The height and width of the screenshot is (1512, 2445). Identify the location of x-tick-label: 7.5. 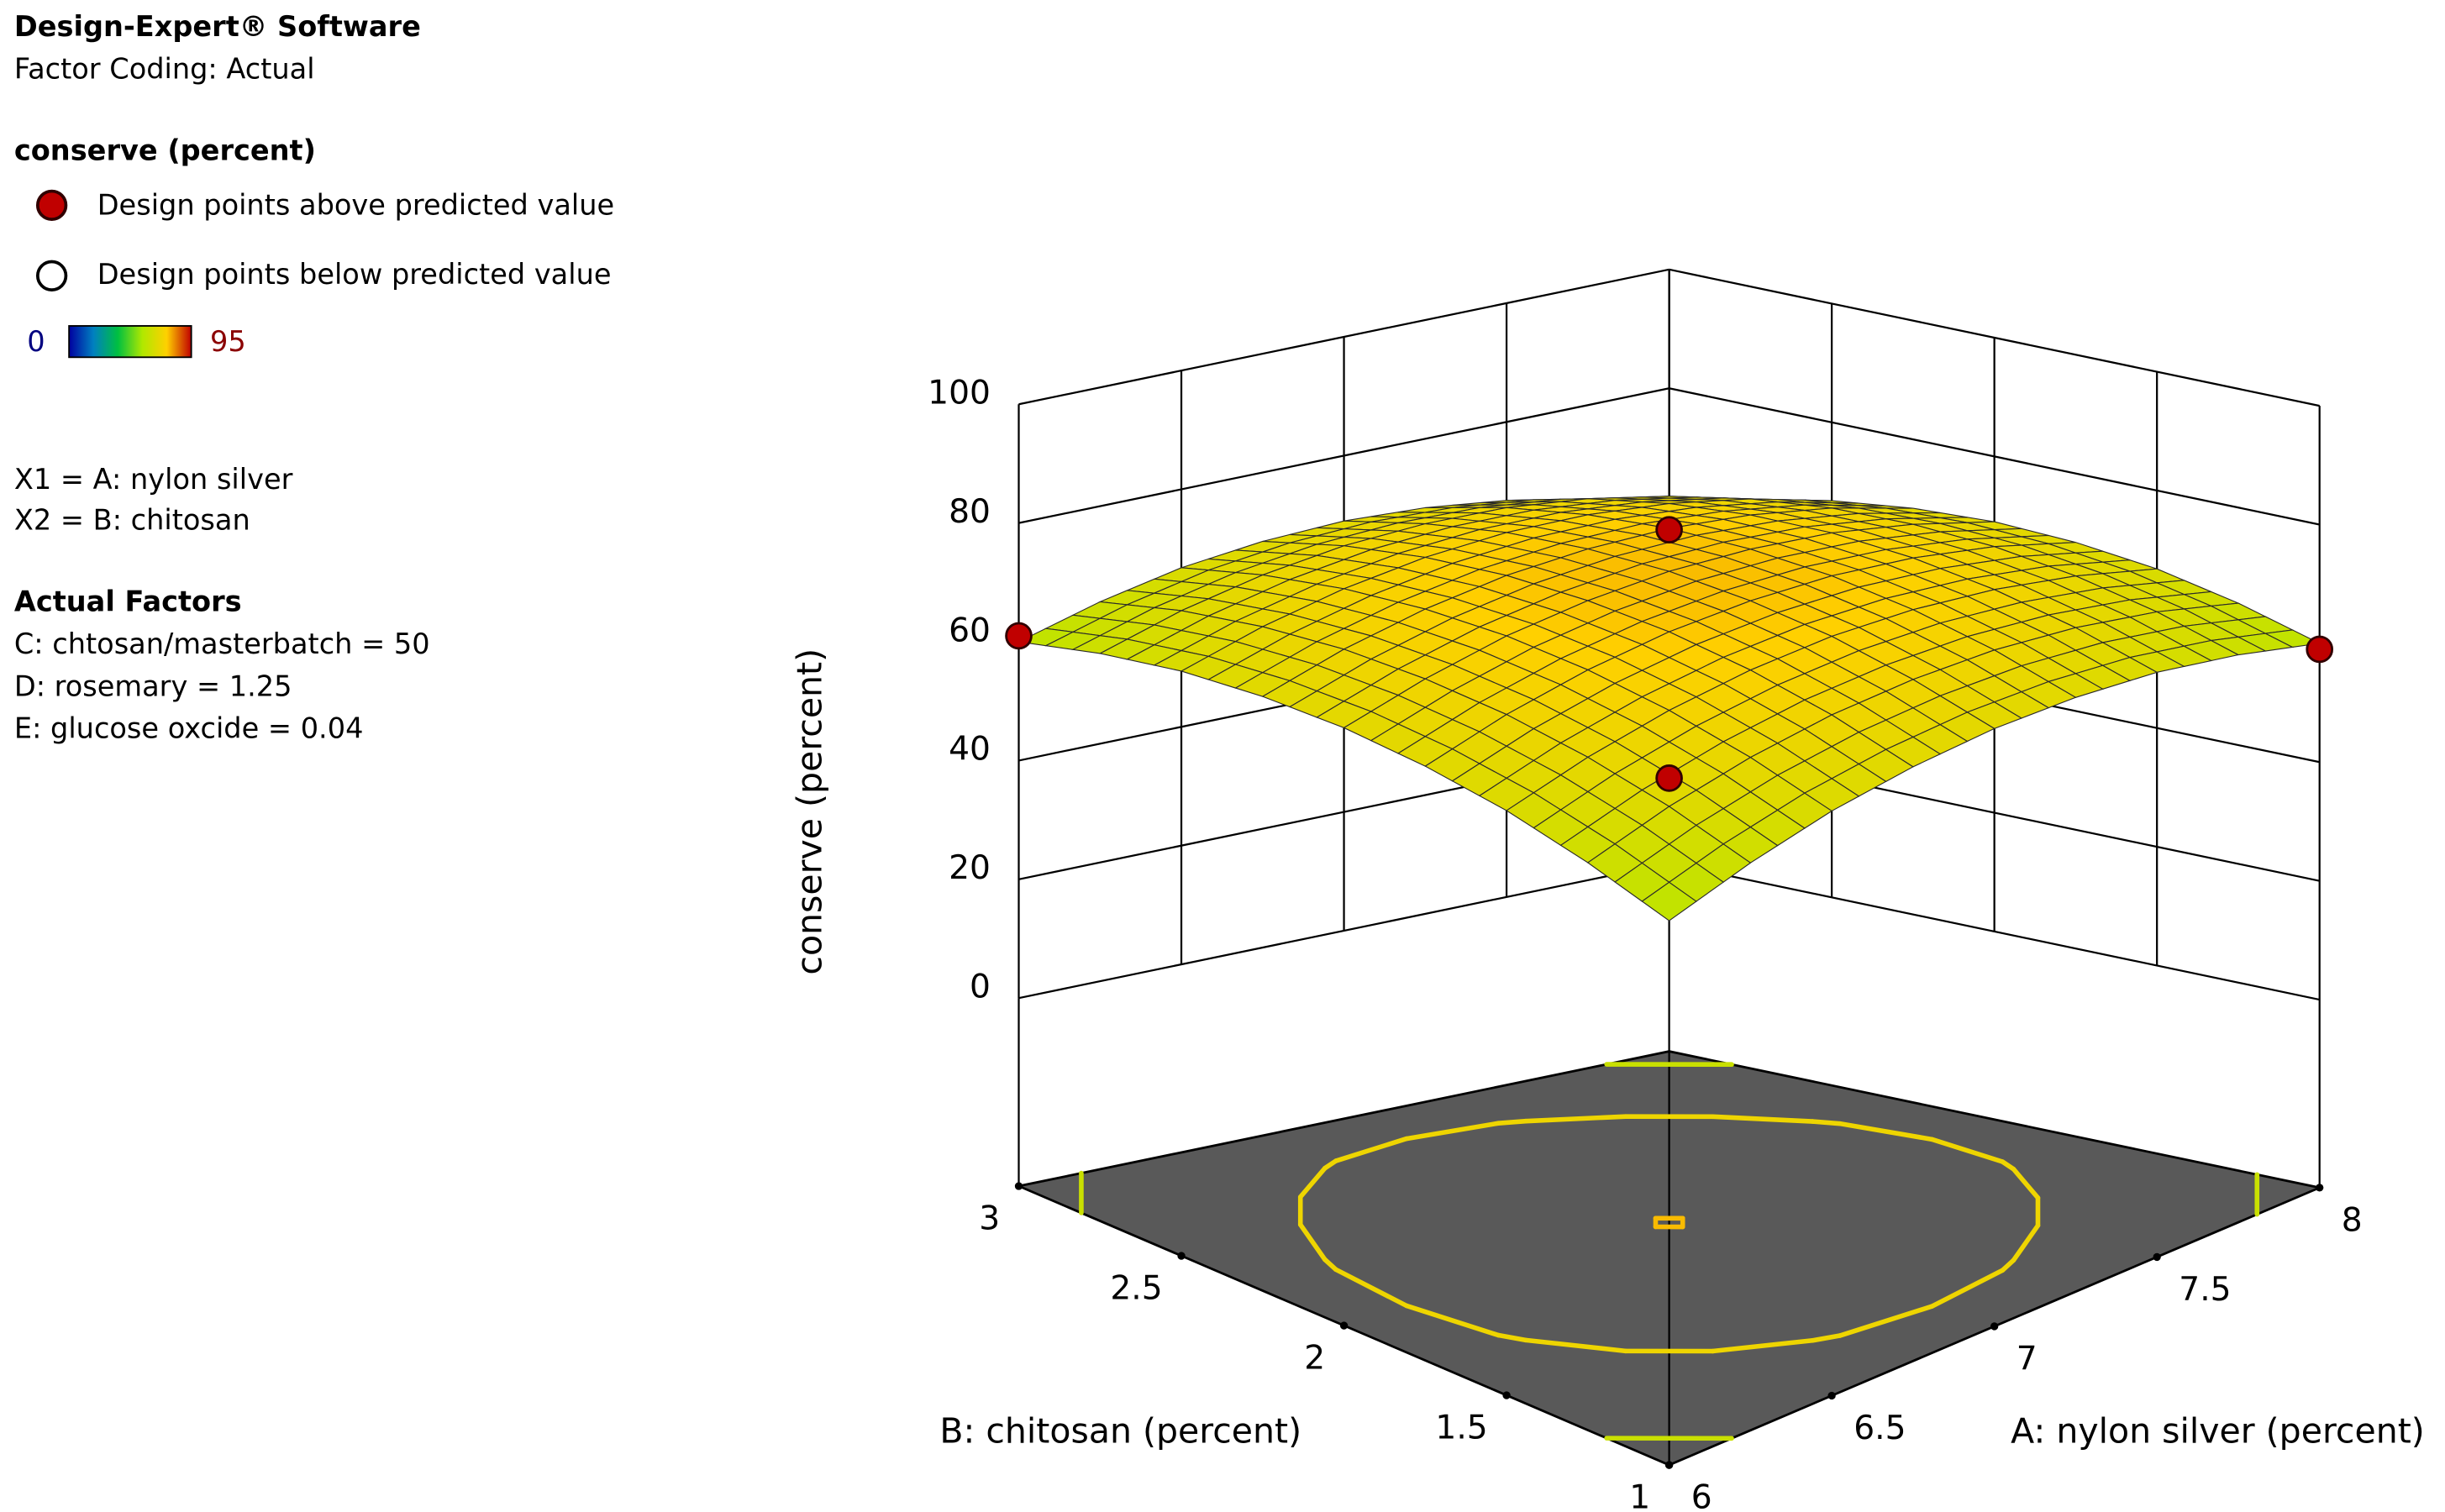
(2205, 1290).